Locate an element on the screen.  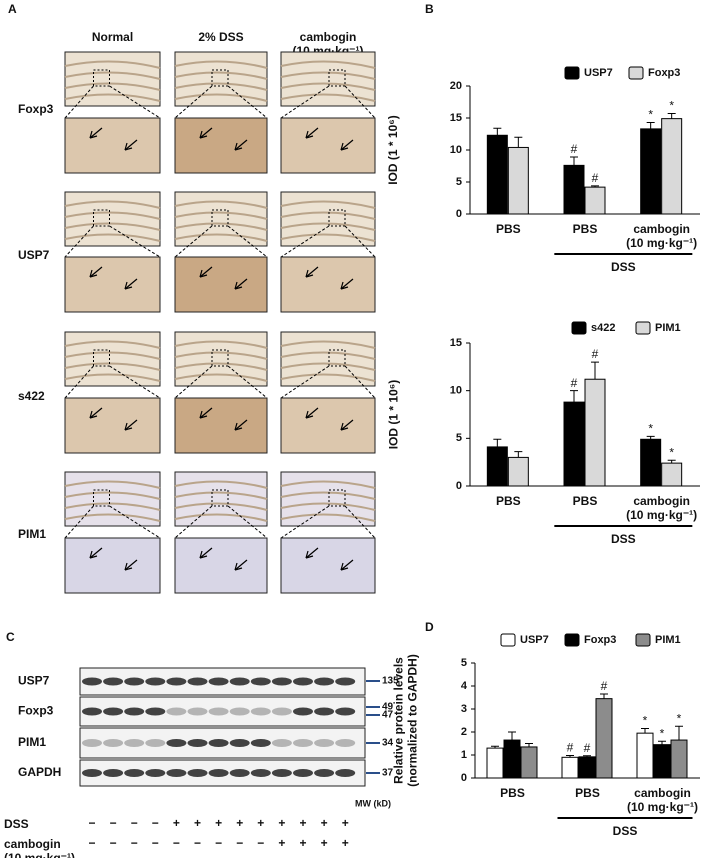
y-axis-label-box: IOD (1 * 10⁶) is located at coordinates (393, 150).